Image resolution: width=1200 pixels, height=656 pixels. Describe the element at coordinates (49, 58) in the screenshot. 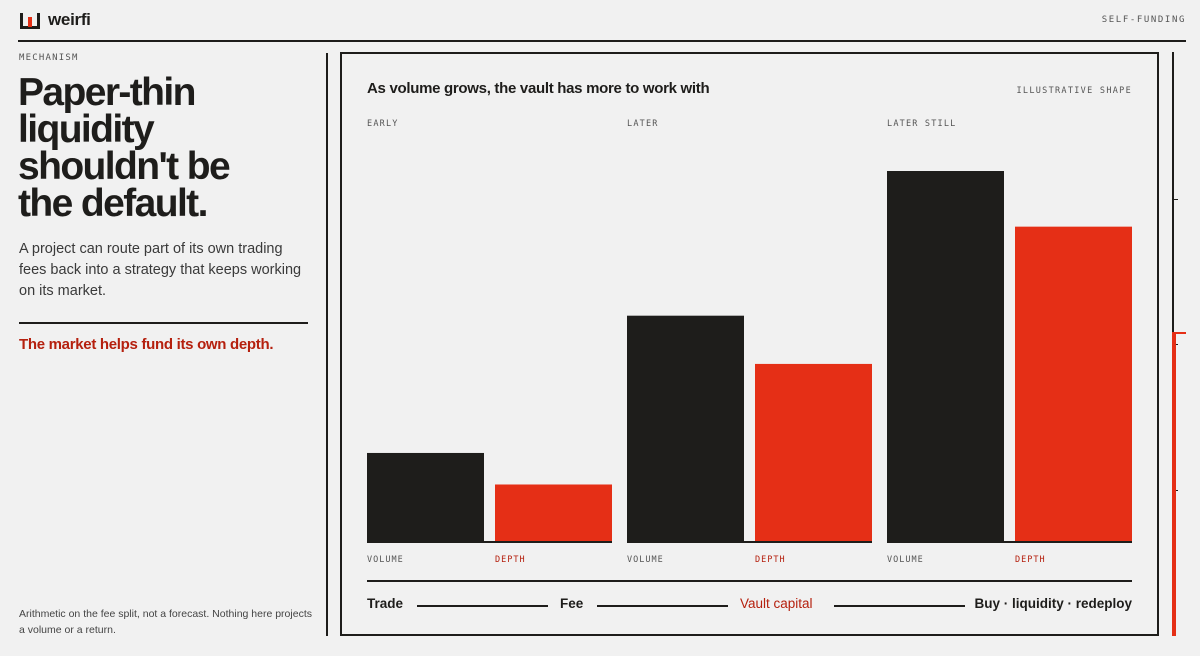

I see `section-eyebrow: MECHANISM` at that location.